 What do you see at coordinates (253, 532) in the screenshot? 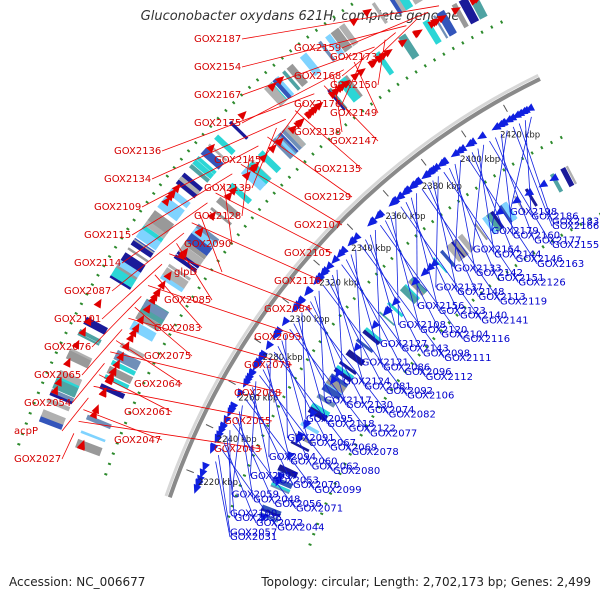
I see `reverse-gene-label: GOX2057` at bounding box center [253, 532].